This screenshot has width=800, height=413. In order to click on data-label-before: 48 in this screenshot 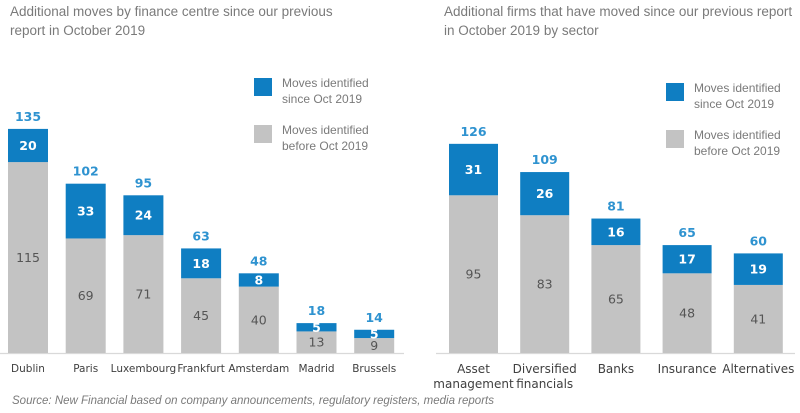, I will do `click(687, 313)`.